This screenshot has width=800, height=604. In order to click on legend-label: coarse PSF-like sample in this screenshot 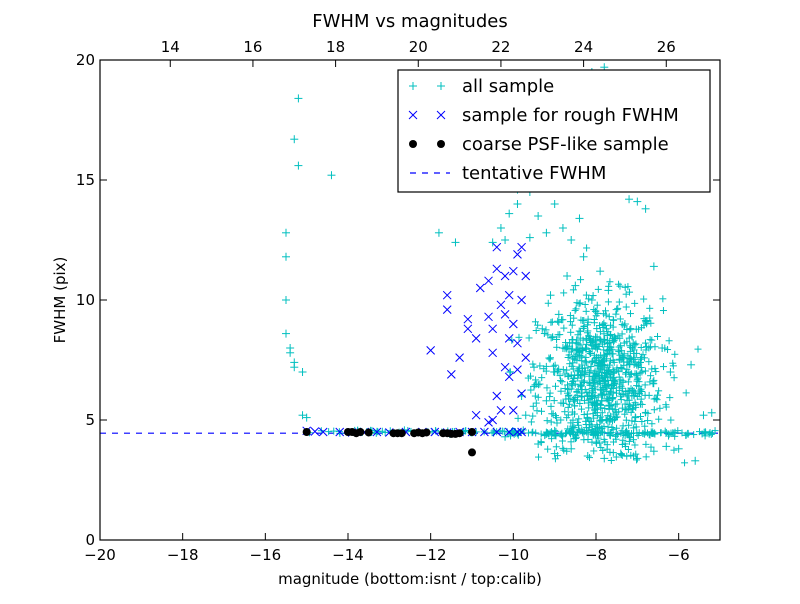, I will do `click(565, 144)`.